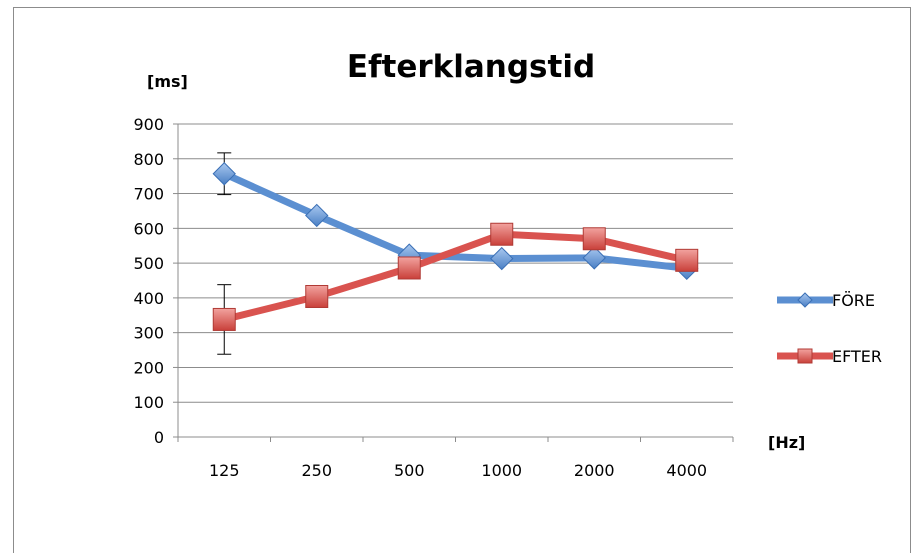 This screenshot has width=914, height=553. I want to click on y-axis-unit-label: [ms], so click(167, 81).